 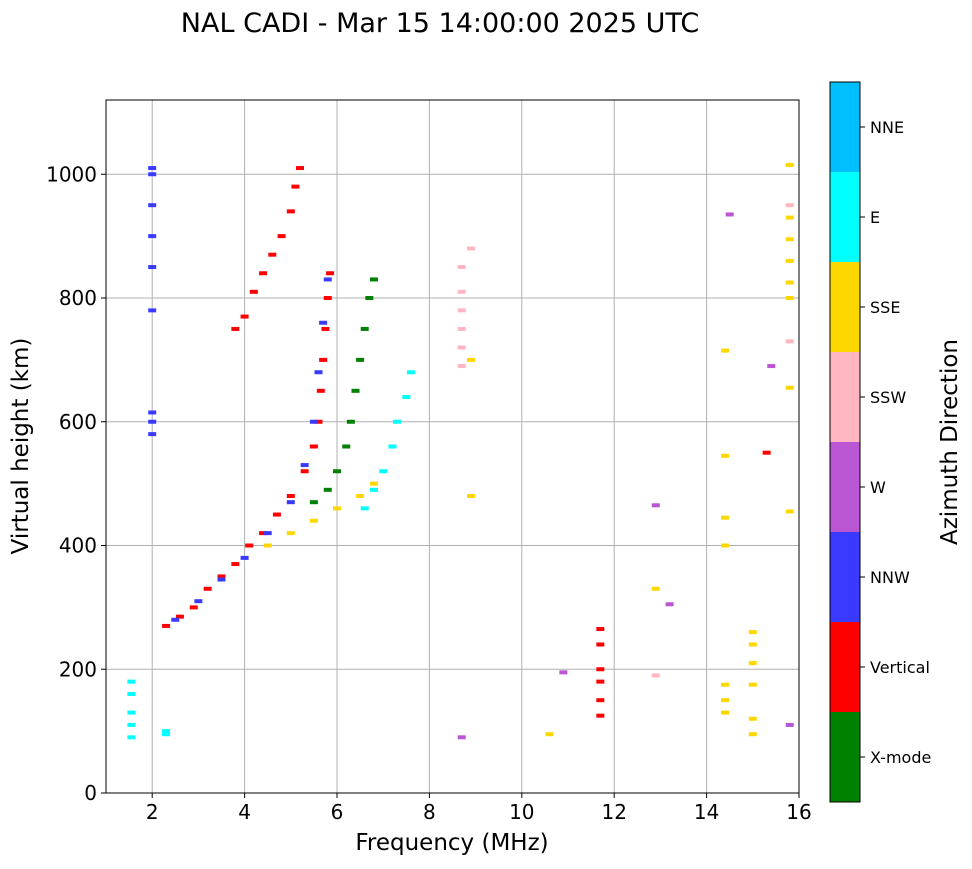 I want to click on colorbar-tick-label: W, so click(x=878, y=487).